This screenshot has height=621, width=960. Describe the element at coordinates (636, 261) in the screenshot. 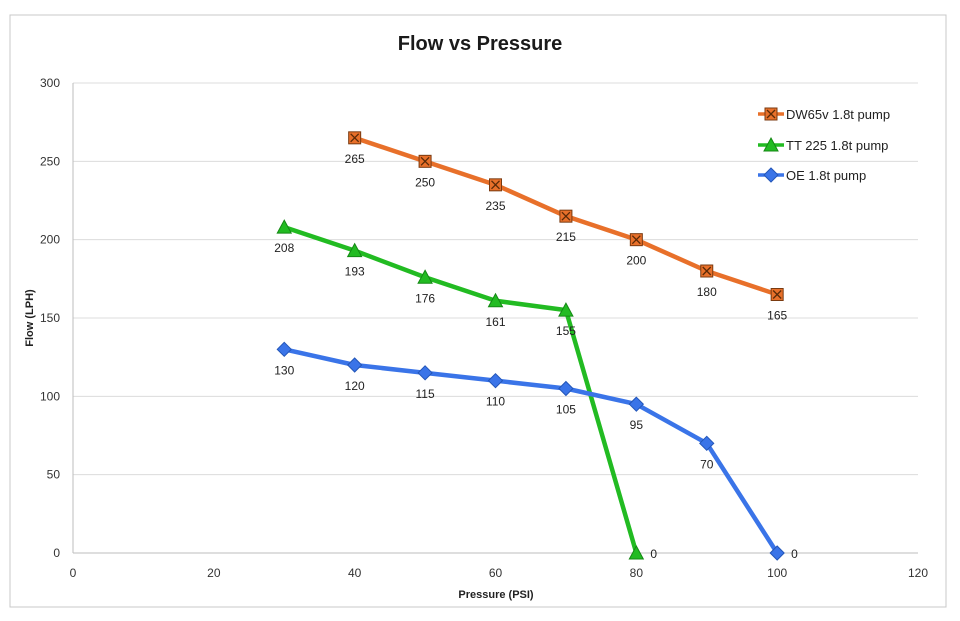

I see `series-0-data-label: 200` at that location.